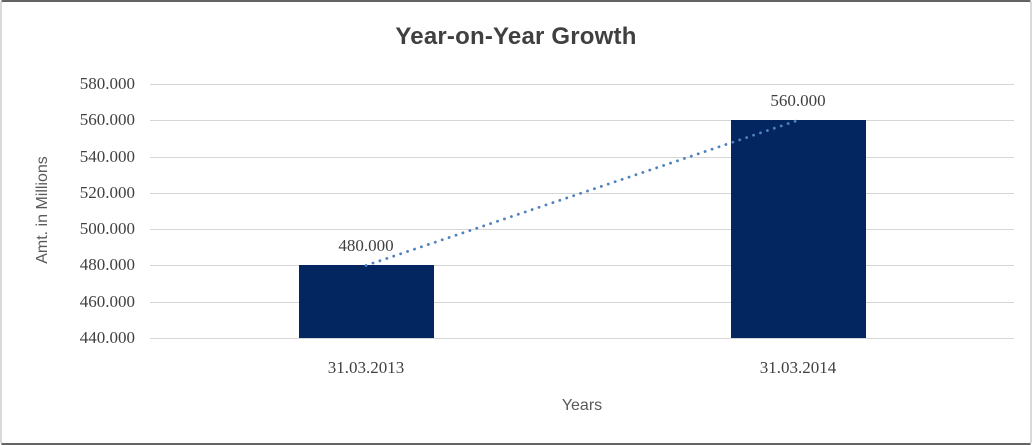 This screenshot has height=445, width=1032. Describe the element at coordinates (107, 83) in the screenshot. I see `y-tick-label: 580.000` at that location.